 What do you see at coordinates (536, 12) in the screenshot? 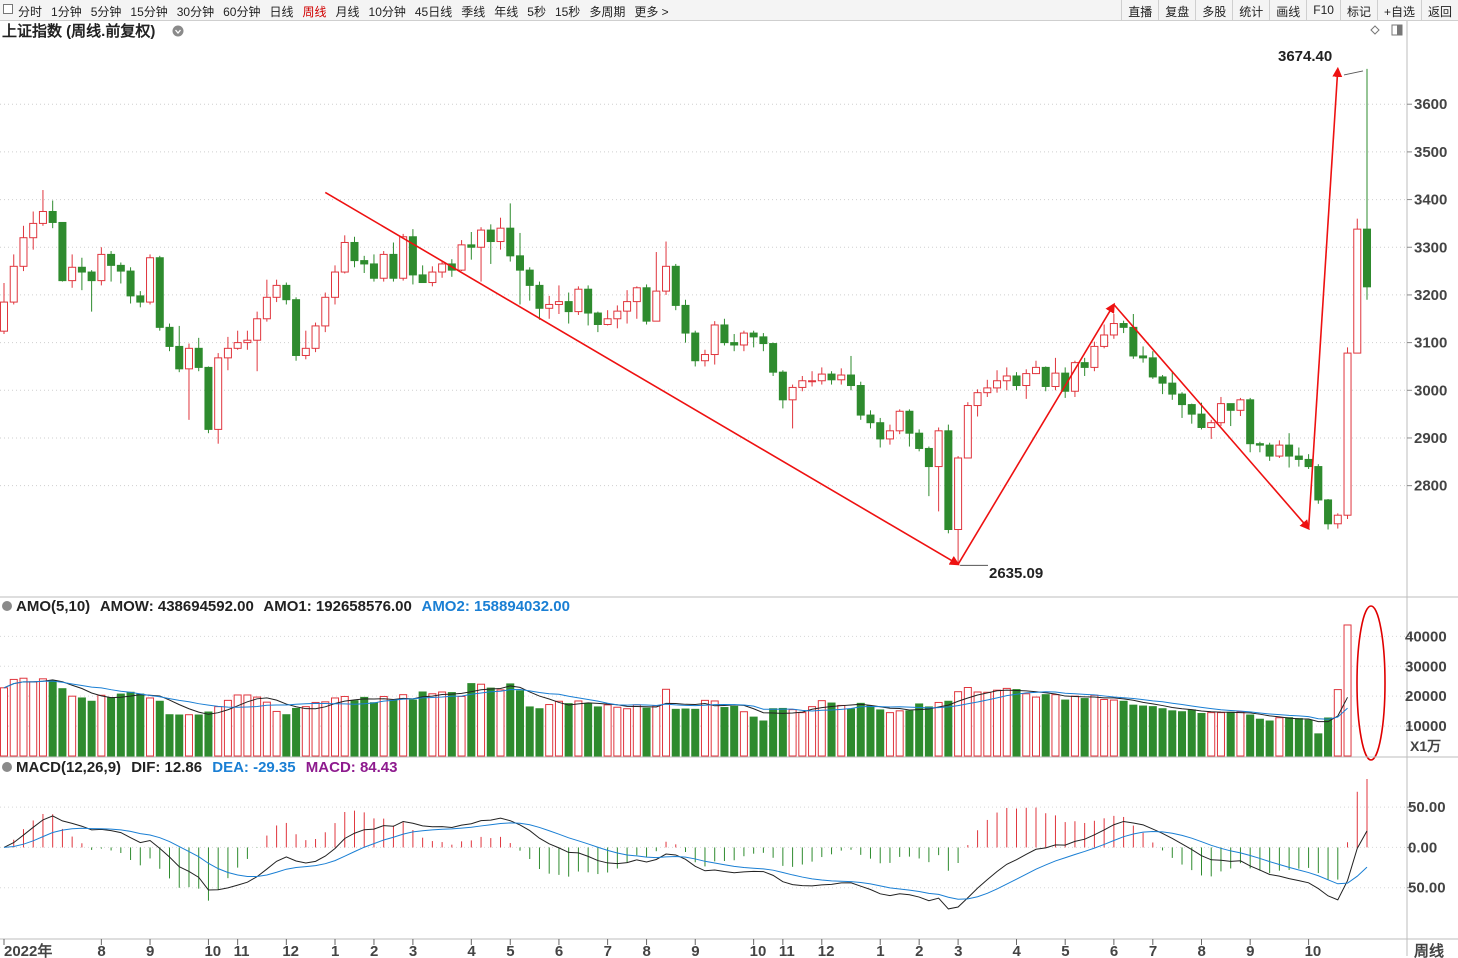
I see `period-tab: 5秒` at bounding box center [536, 12].